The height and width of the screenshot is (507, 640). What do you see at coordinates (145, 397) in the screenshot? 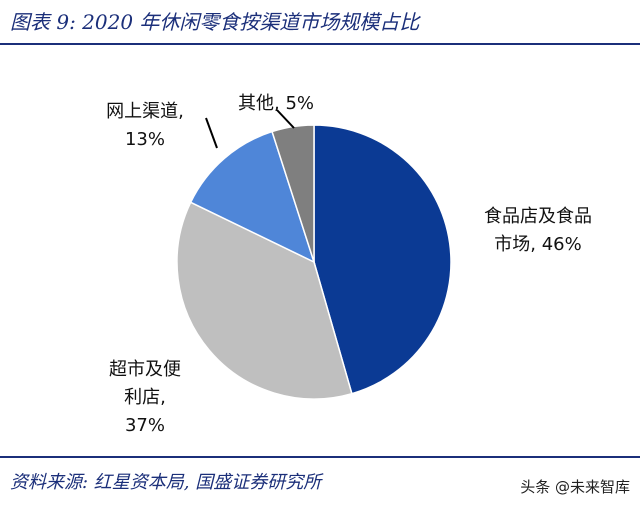
I see `slice-label-supermarket: 超市及便利店, 37%` at bounding box center [145, 397].